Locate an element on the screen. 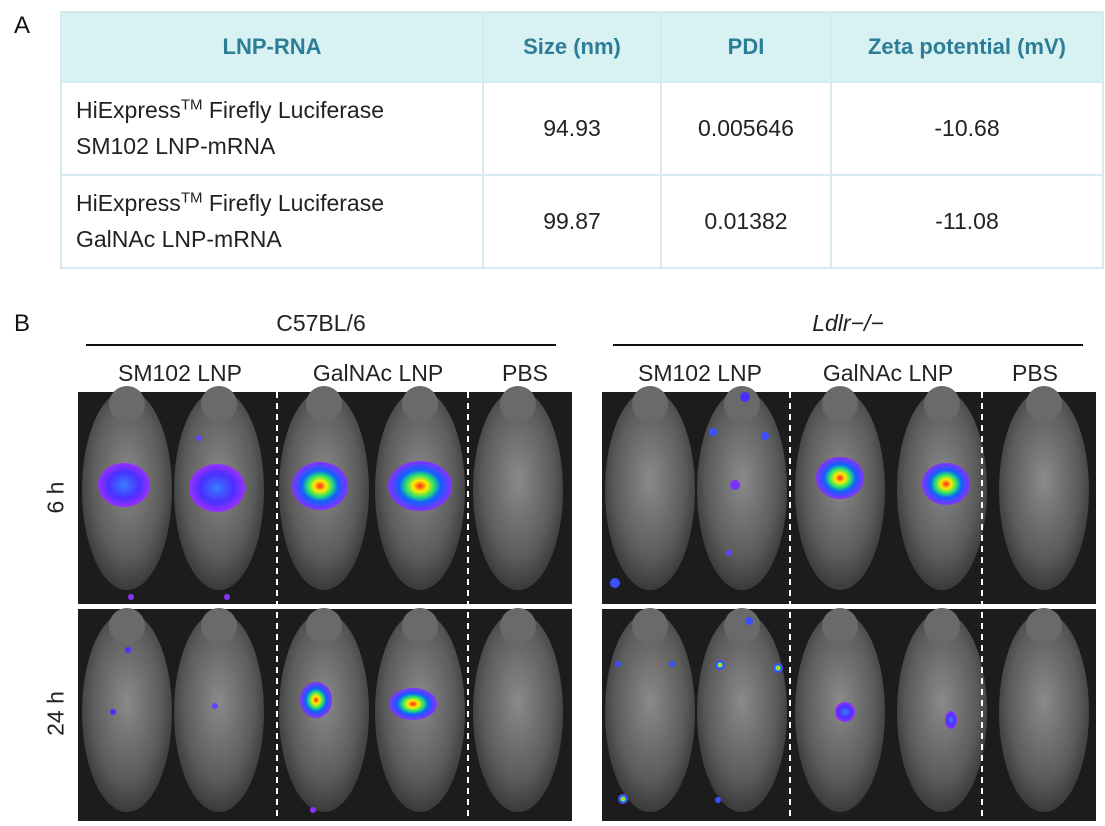 The width and height of the screenshot is (1105, 826). group-title-ldlr: Ldlr−/− is located at coordinates (848, 323).